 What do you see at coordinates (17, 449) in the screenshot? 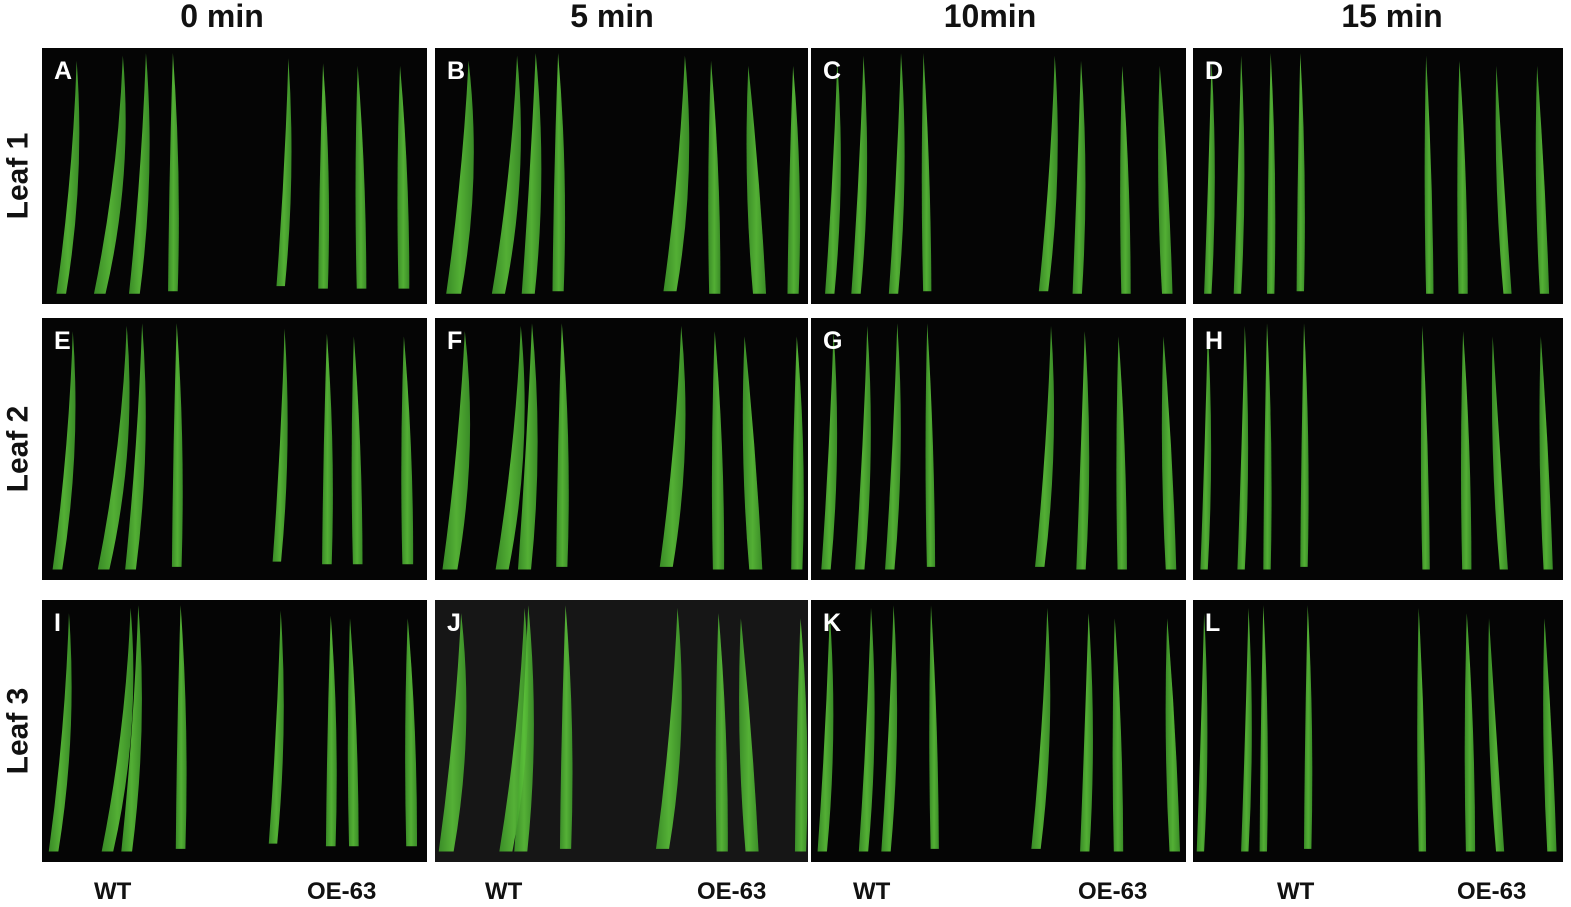
I see `row-header-leaf2: Leaf 2` at bounding box center [17, 449].